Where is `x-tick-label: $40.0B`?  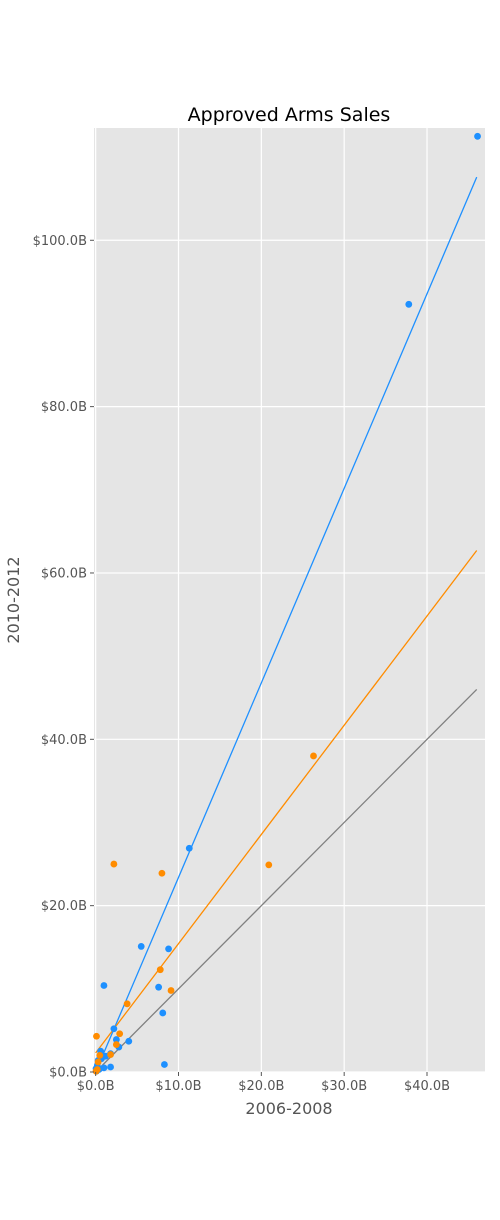 x-tick-label: $40.0B is located at coordinates (427, 1086).